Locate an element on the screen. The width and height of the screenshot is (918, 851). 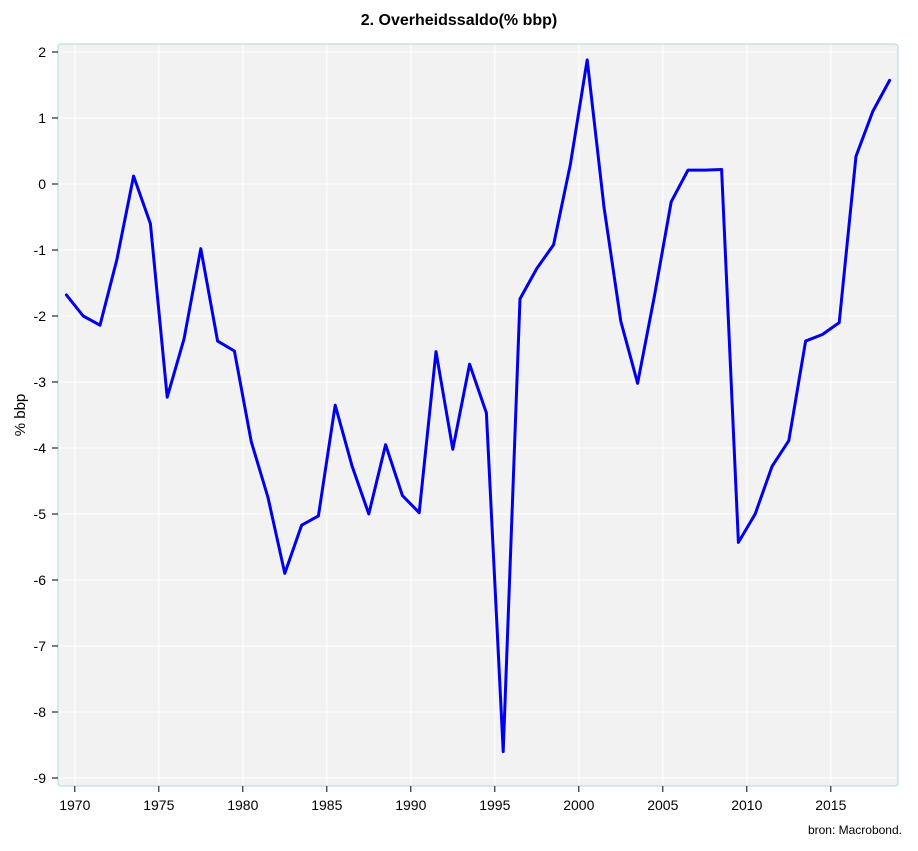
x-tick-label: 1970 is located at coordinates (74, 805).